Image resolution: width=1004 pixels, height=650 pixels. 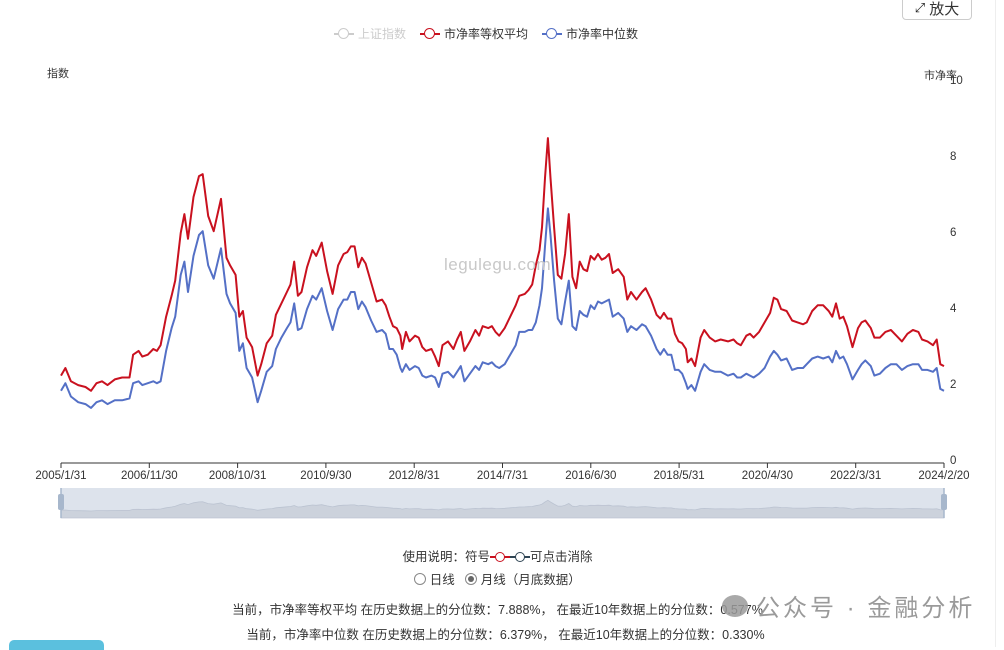 I want to click on wechat-icon, so click(x=735, y=605).